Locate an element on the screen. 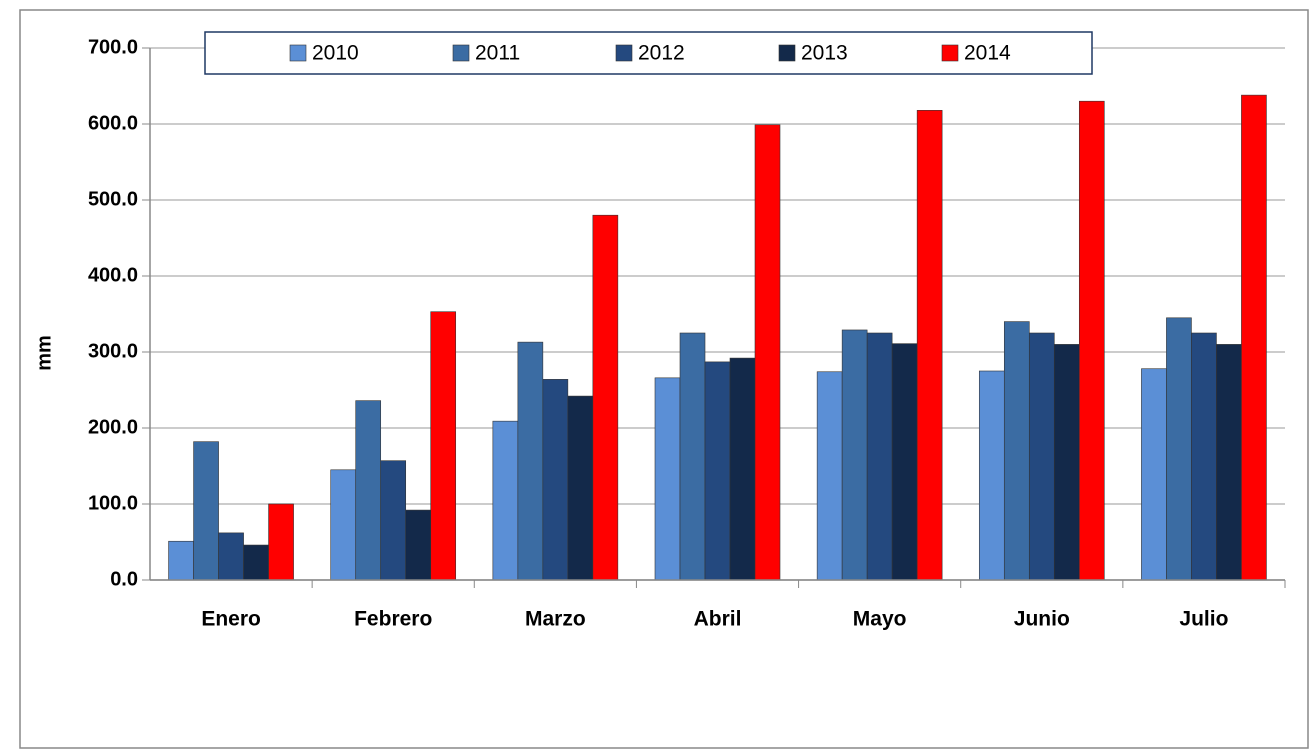 The height and width of the screenshot is (756, 1311). y-tick-label: 700.0 is located at coordinates (113, 47).